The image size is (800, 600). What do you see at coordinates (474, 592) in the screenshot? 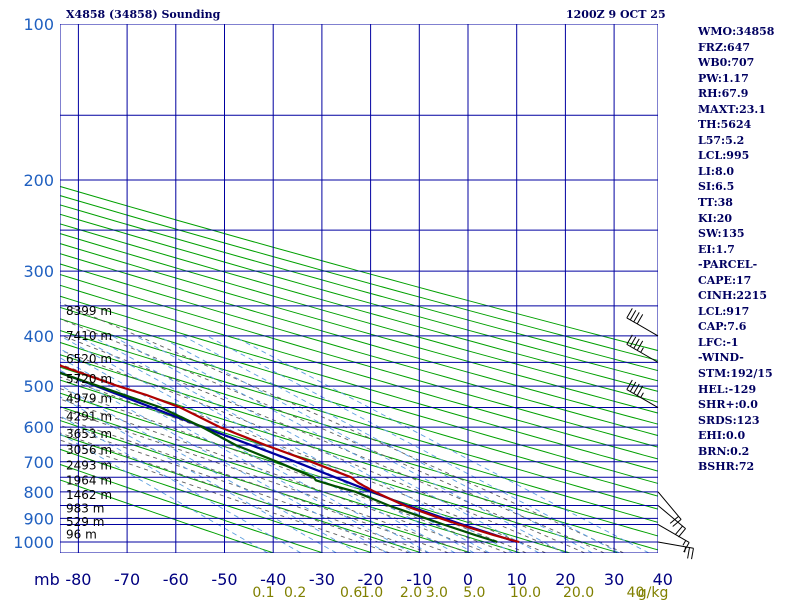
I see `mixing-ratio-label: 5.0` at bounding box center [474, 592].